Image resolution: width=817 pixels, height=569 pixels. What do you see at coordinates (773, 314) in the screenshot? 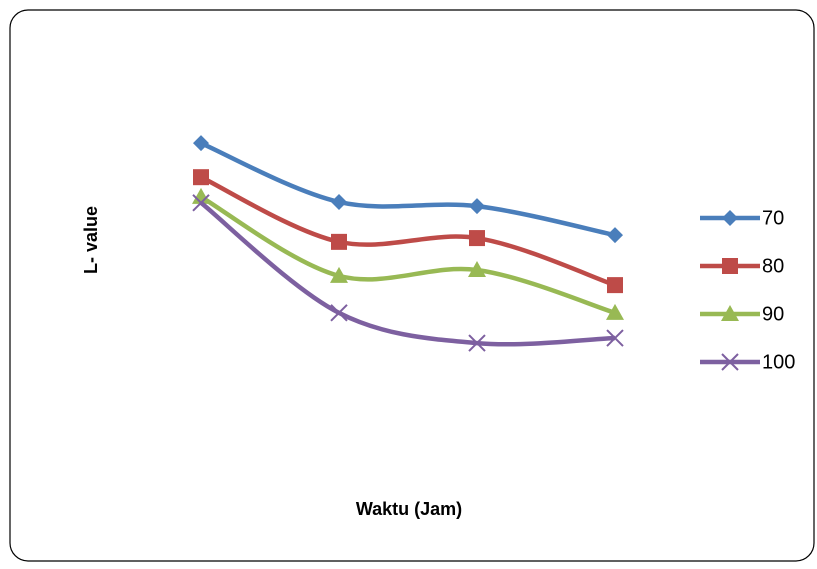
I see `legend-label: 90` at bounding box center [773, 314].